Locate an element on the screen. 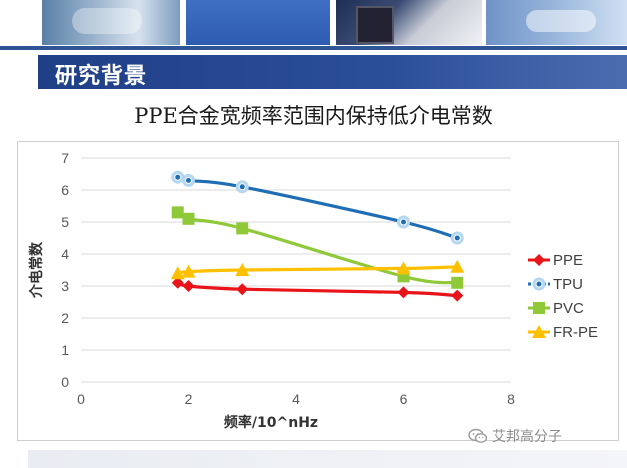  series-ppe is located at coordinates (317, 289).